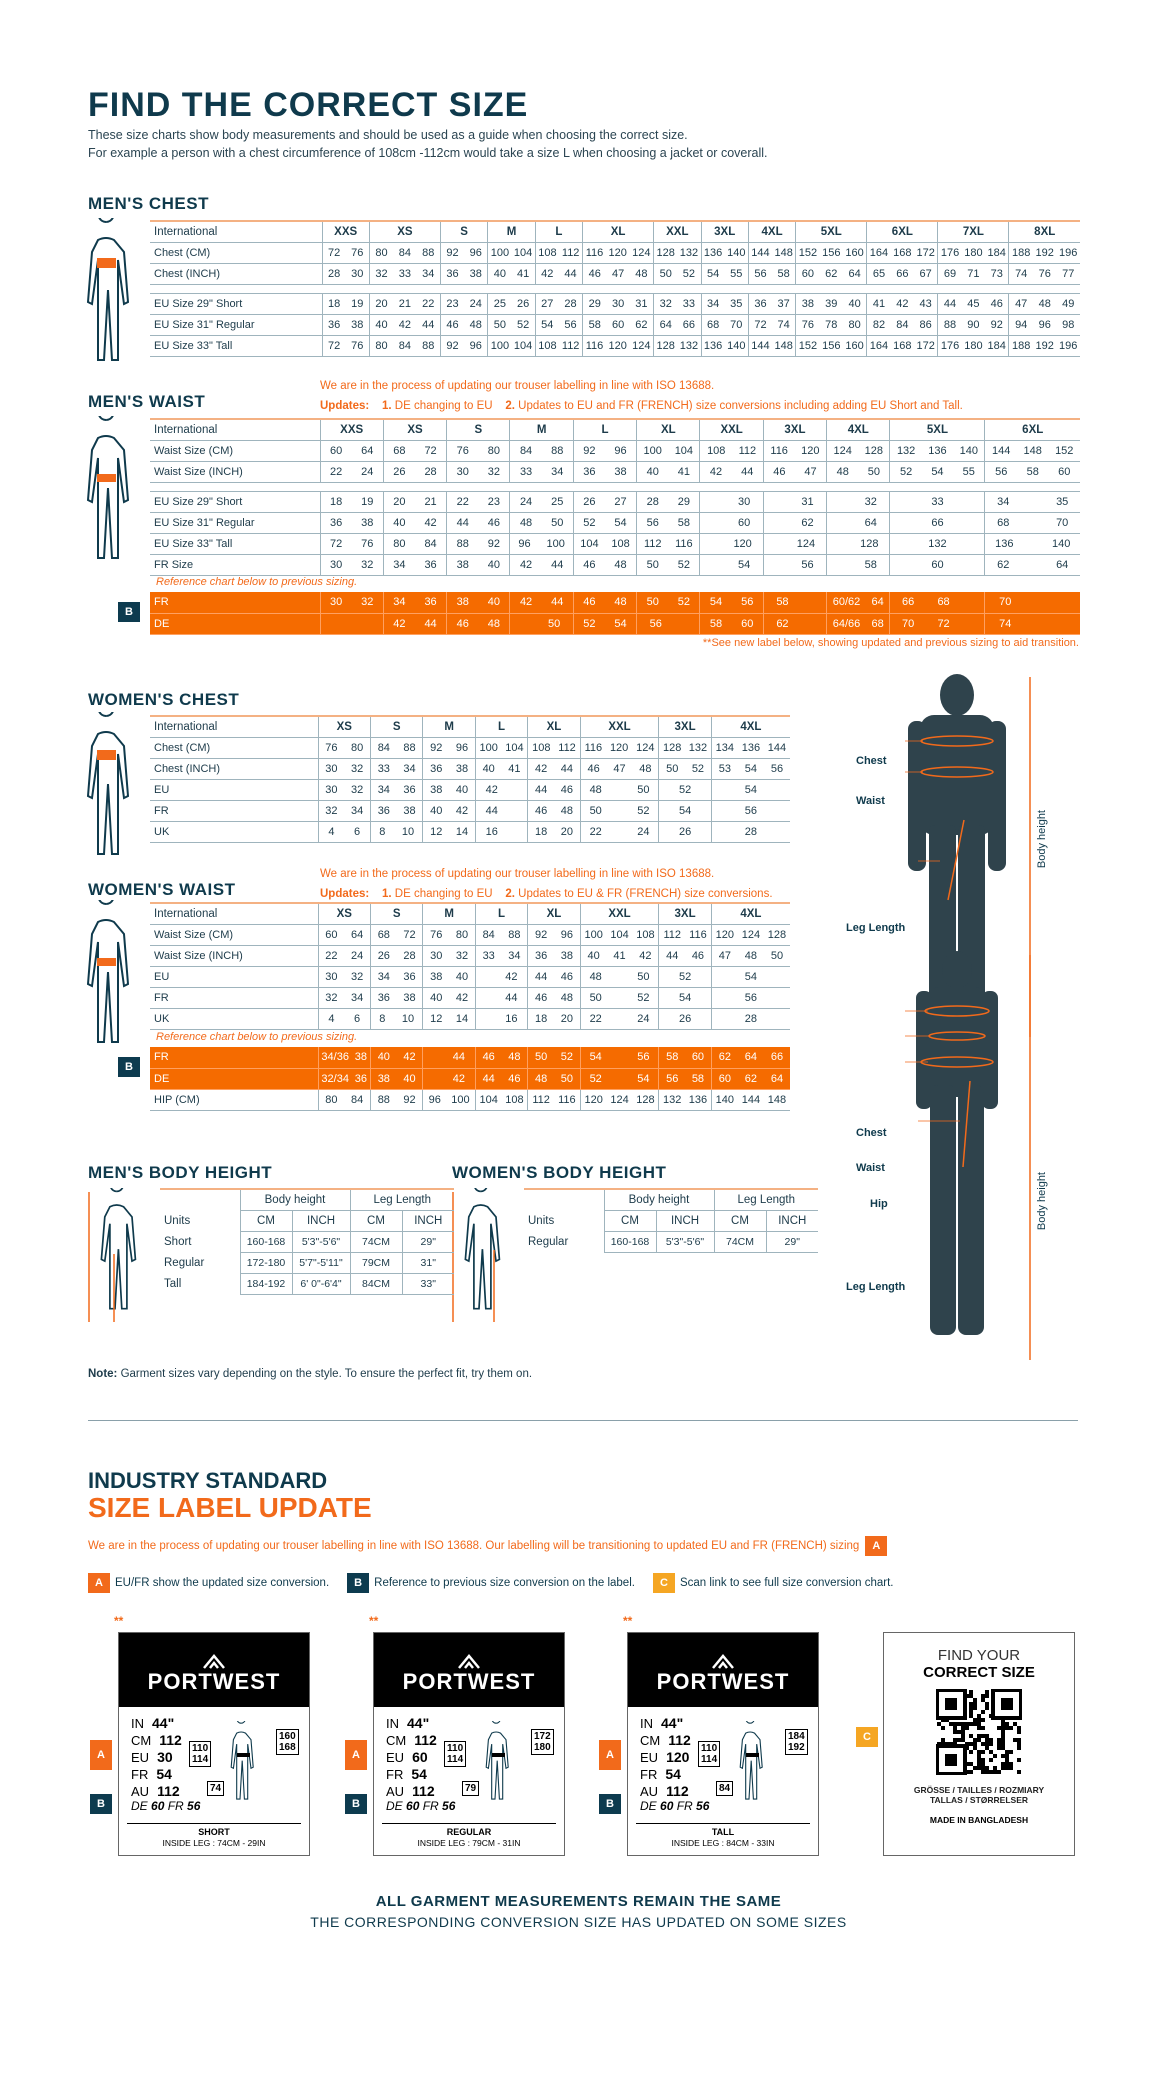 The image size is (1157, 2076). I want to click on cell-value: 52, so click(683, 564).